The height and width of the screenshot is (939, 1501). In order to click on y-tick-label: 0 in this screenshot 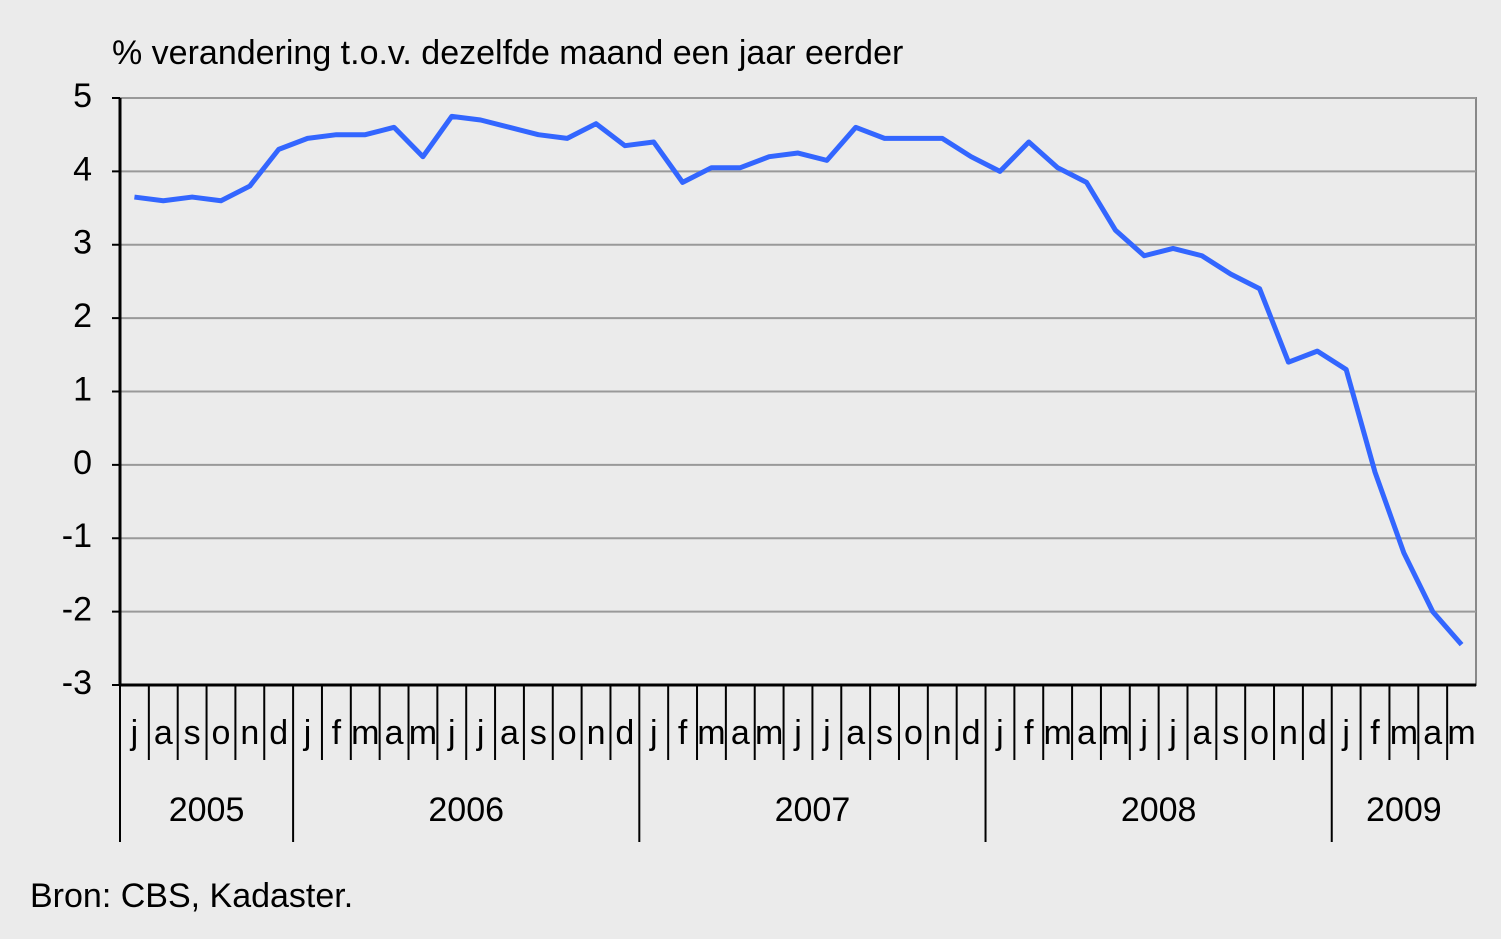, I will do `click(82, 463)`.